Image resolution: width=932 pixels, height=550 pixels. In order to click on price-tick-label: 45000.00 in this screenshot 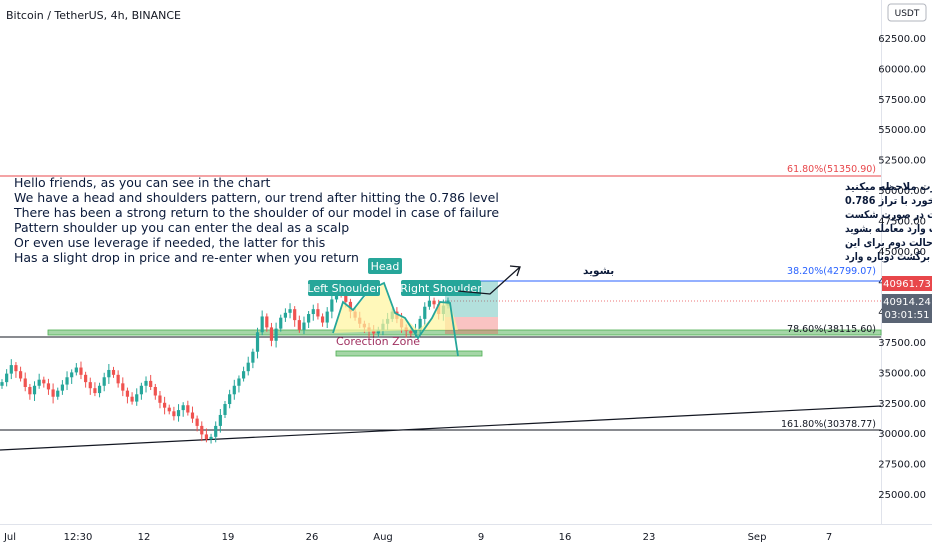, I will do `click(902, 252)`.